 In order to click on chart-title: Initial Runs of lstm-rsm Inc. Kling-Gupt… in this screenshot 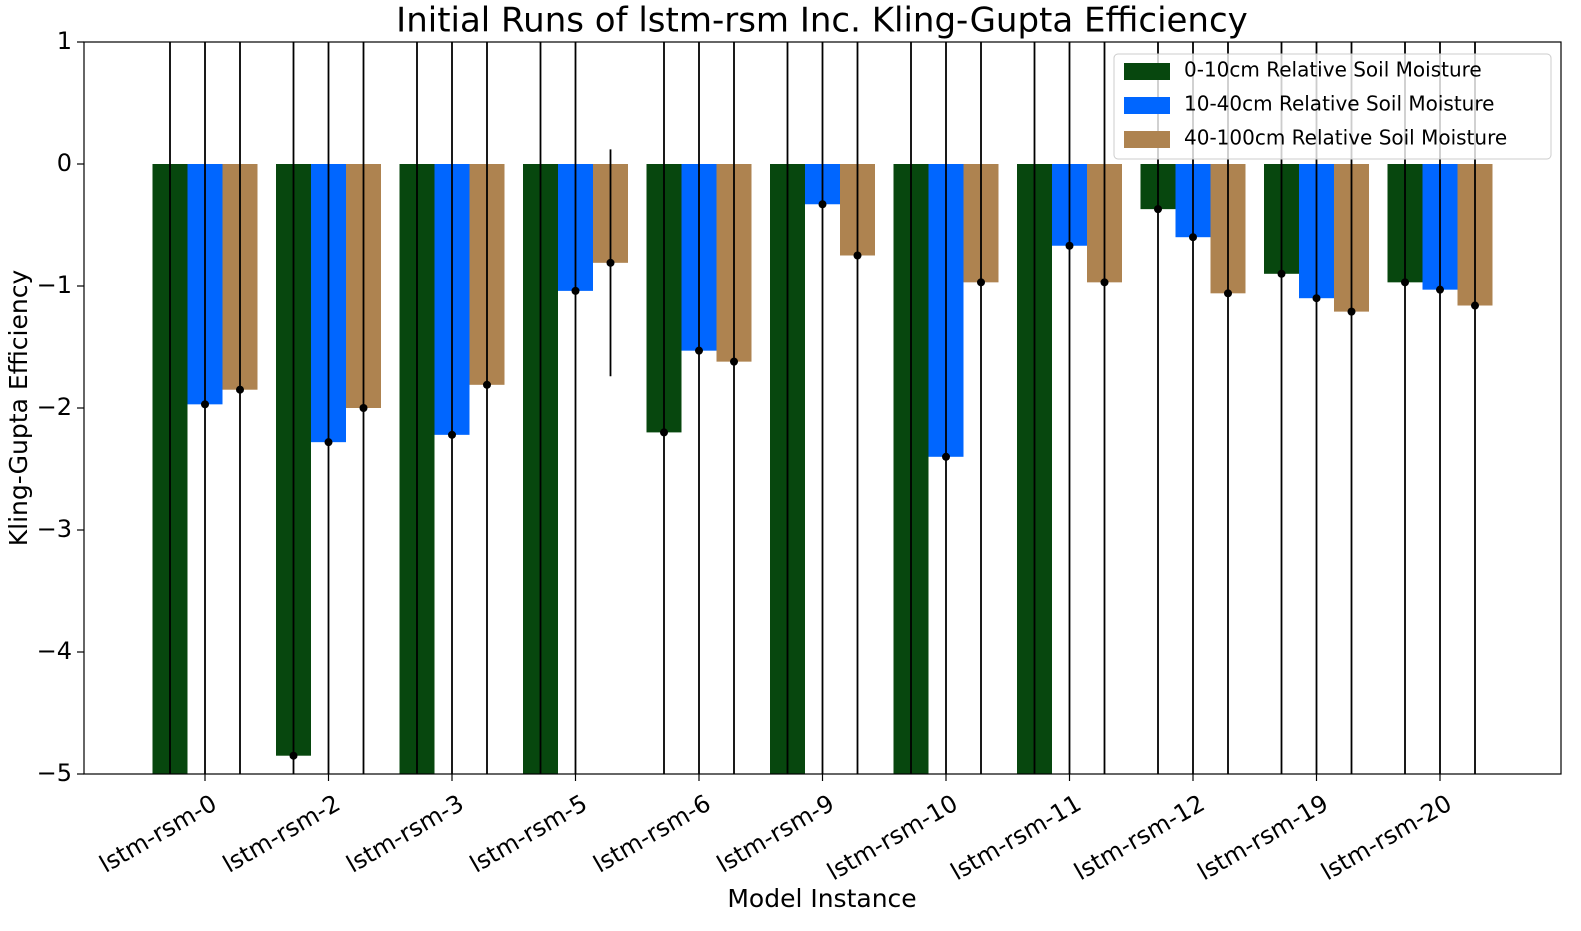, I will do `click(822, 21)`.